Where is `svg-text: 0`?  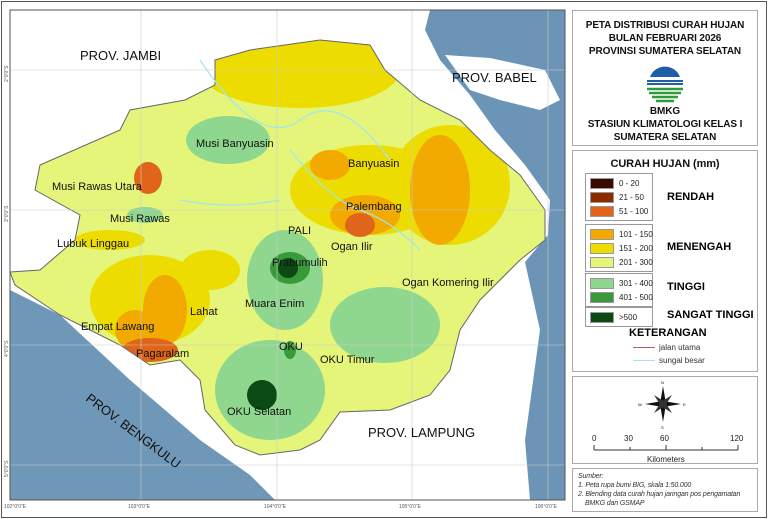 svg-text: 0 is located at coordinates (594, 438).